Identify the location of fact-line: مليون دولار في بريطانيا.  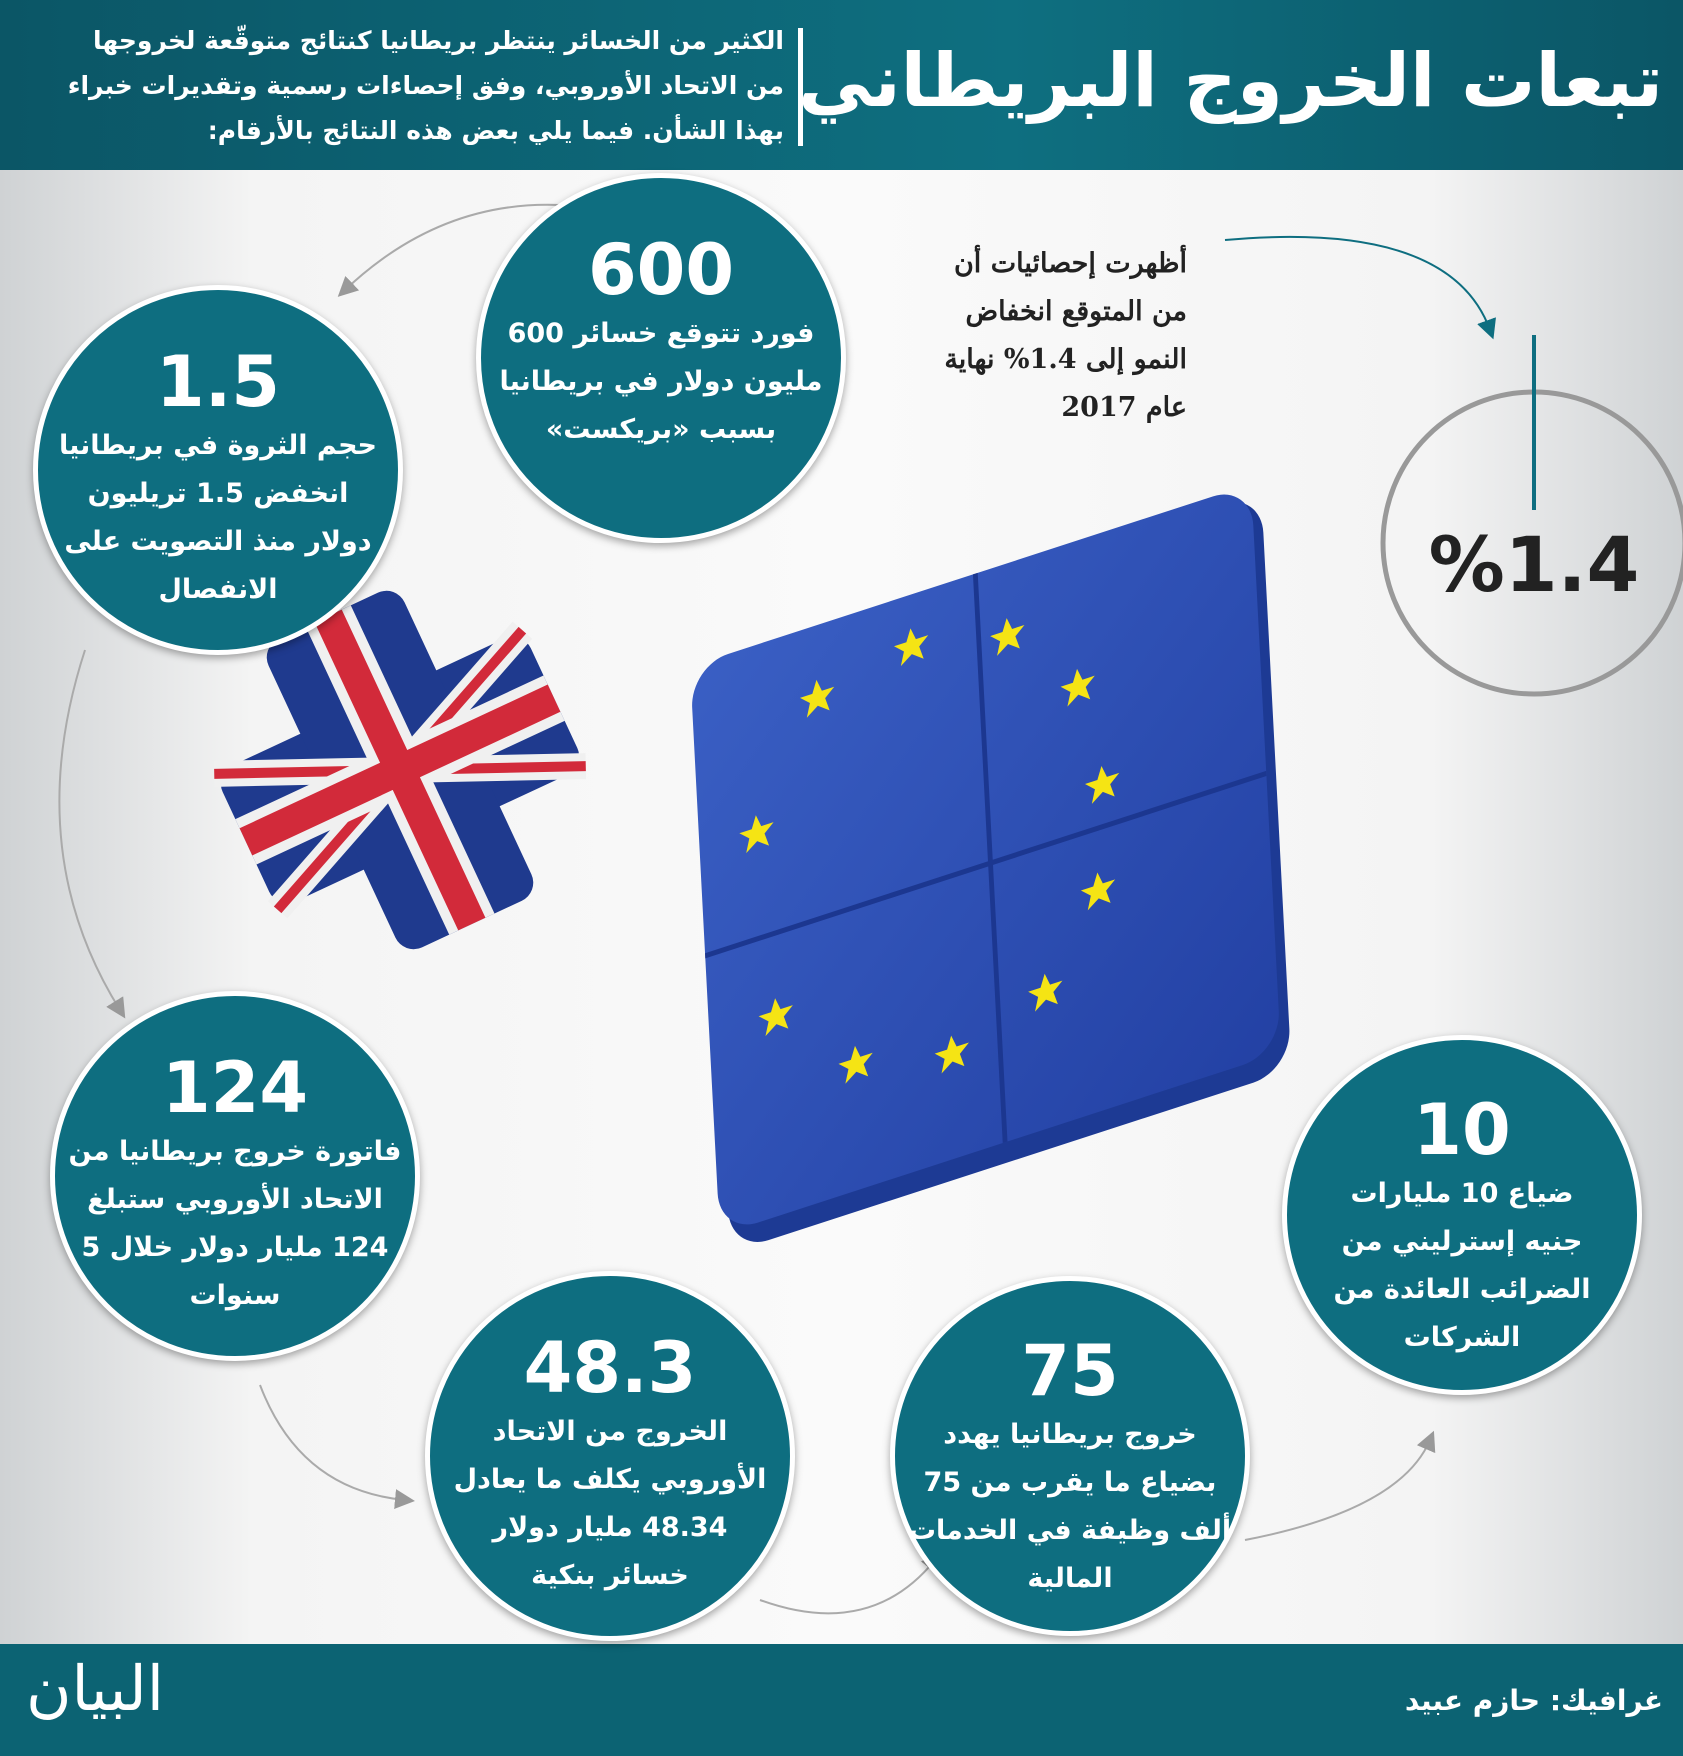
(661, 381).